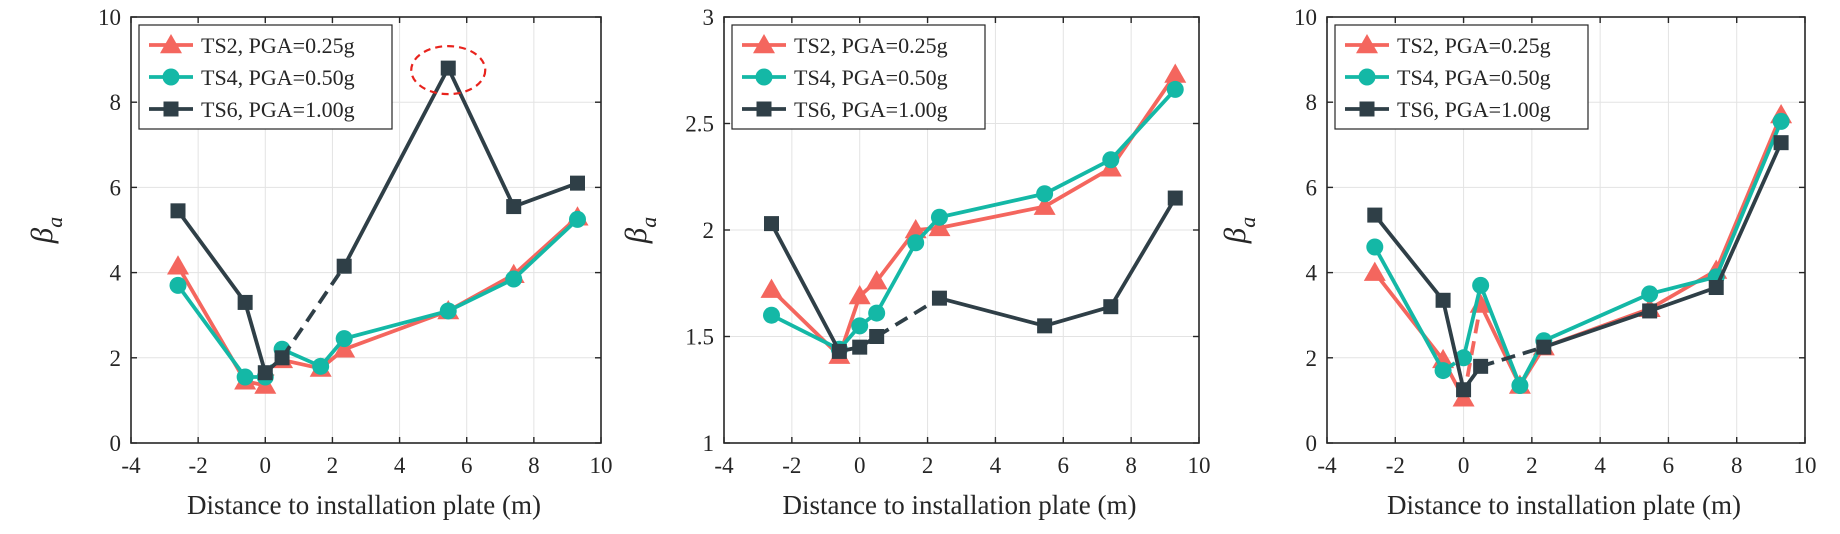  What do you see at coordinates (791, 465) in the screenshot?
I see `x-tick-label: -2` at bounding box center [791, 465].